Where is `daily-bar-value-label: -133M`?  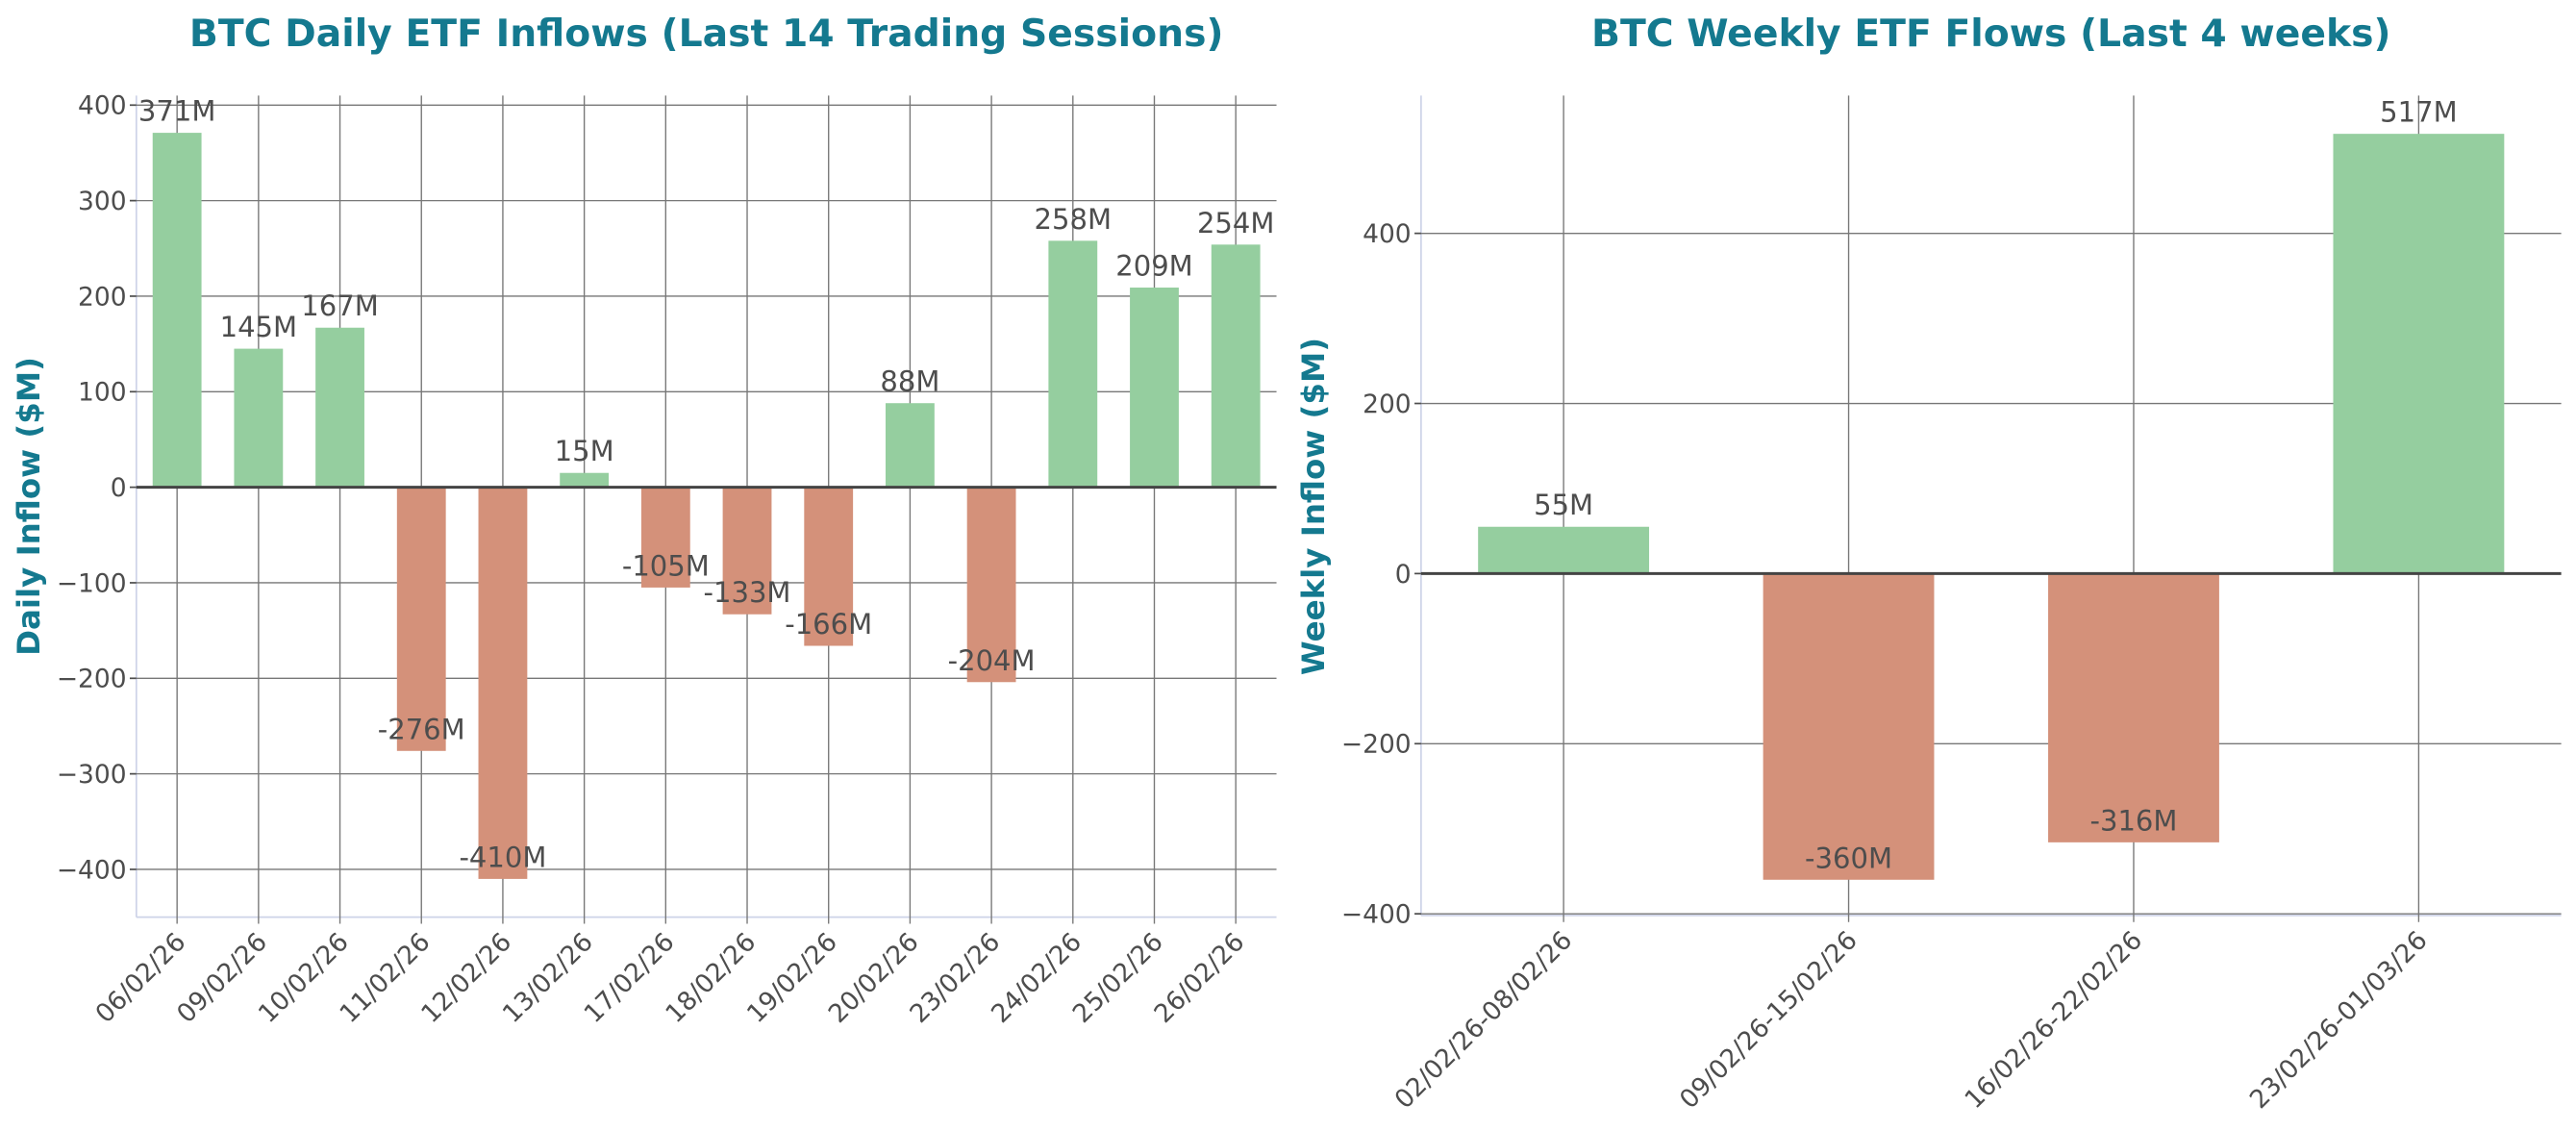 daily-bar-value-label: -133M is located at coordinates (747, 592).